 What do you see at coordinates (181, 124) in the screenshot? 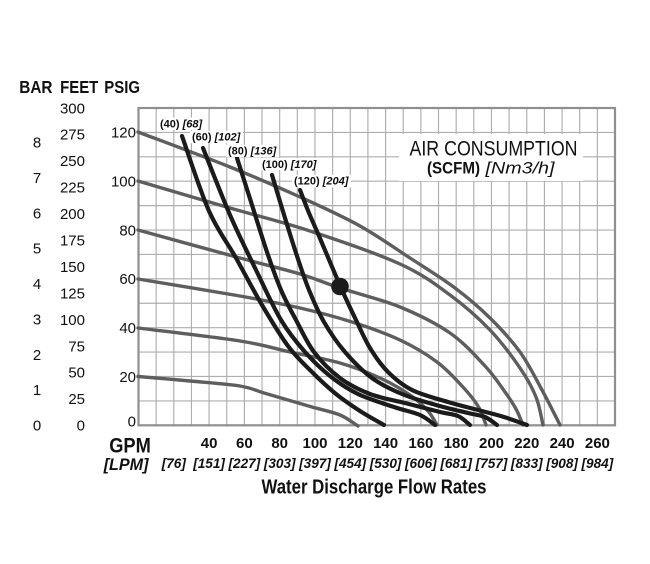
I see `svg-text: (40) [68]` at bounding box center [181, 124].